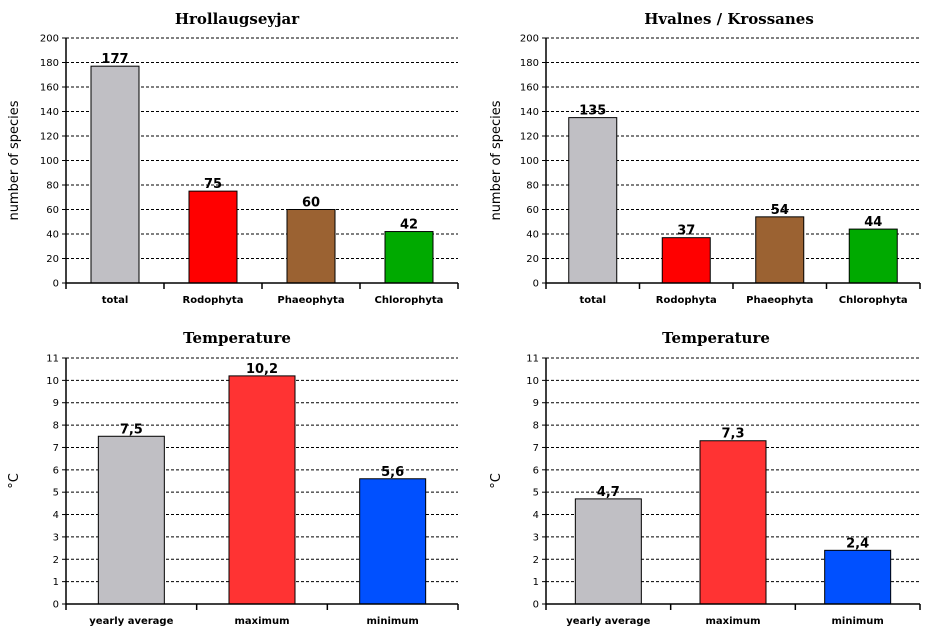  Describe the element at coordinates (311, 203) in the screenshot. I see `data-label: 60` at that location.